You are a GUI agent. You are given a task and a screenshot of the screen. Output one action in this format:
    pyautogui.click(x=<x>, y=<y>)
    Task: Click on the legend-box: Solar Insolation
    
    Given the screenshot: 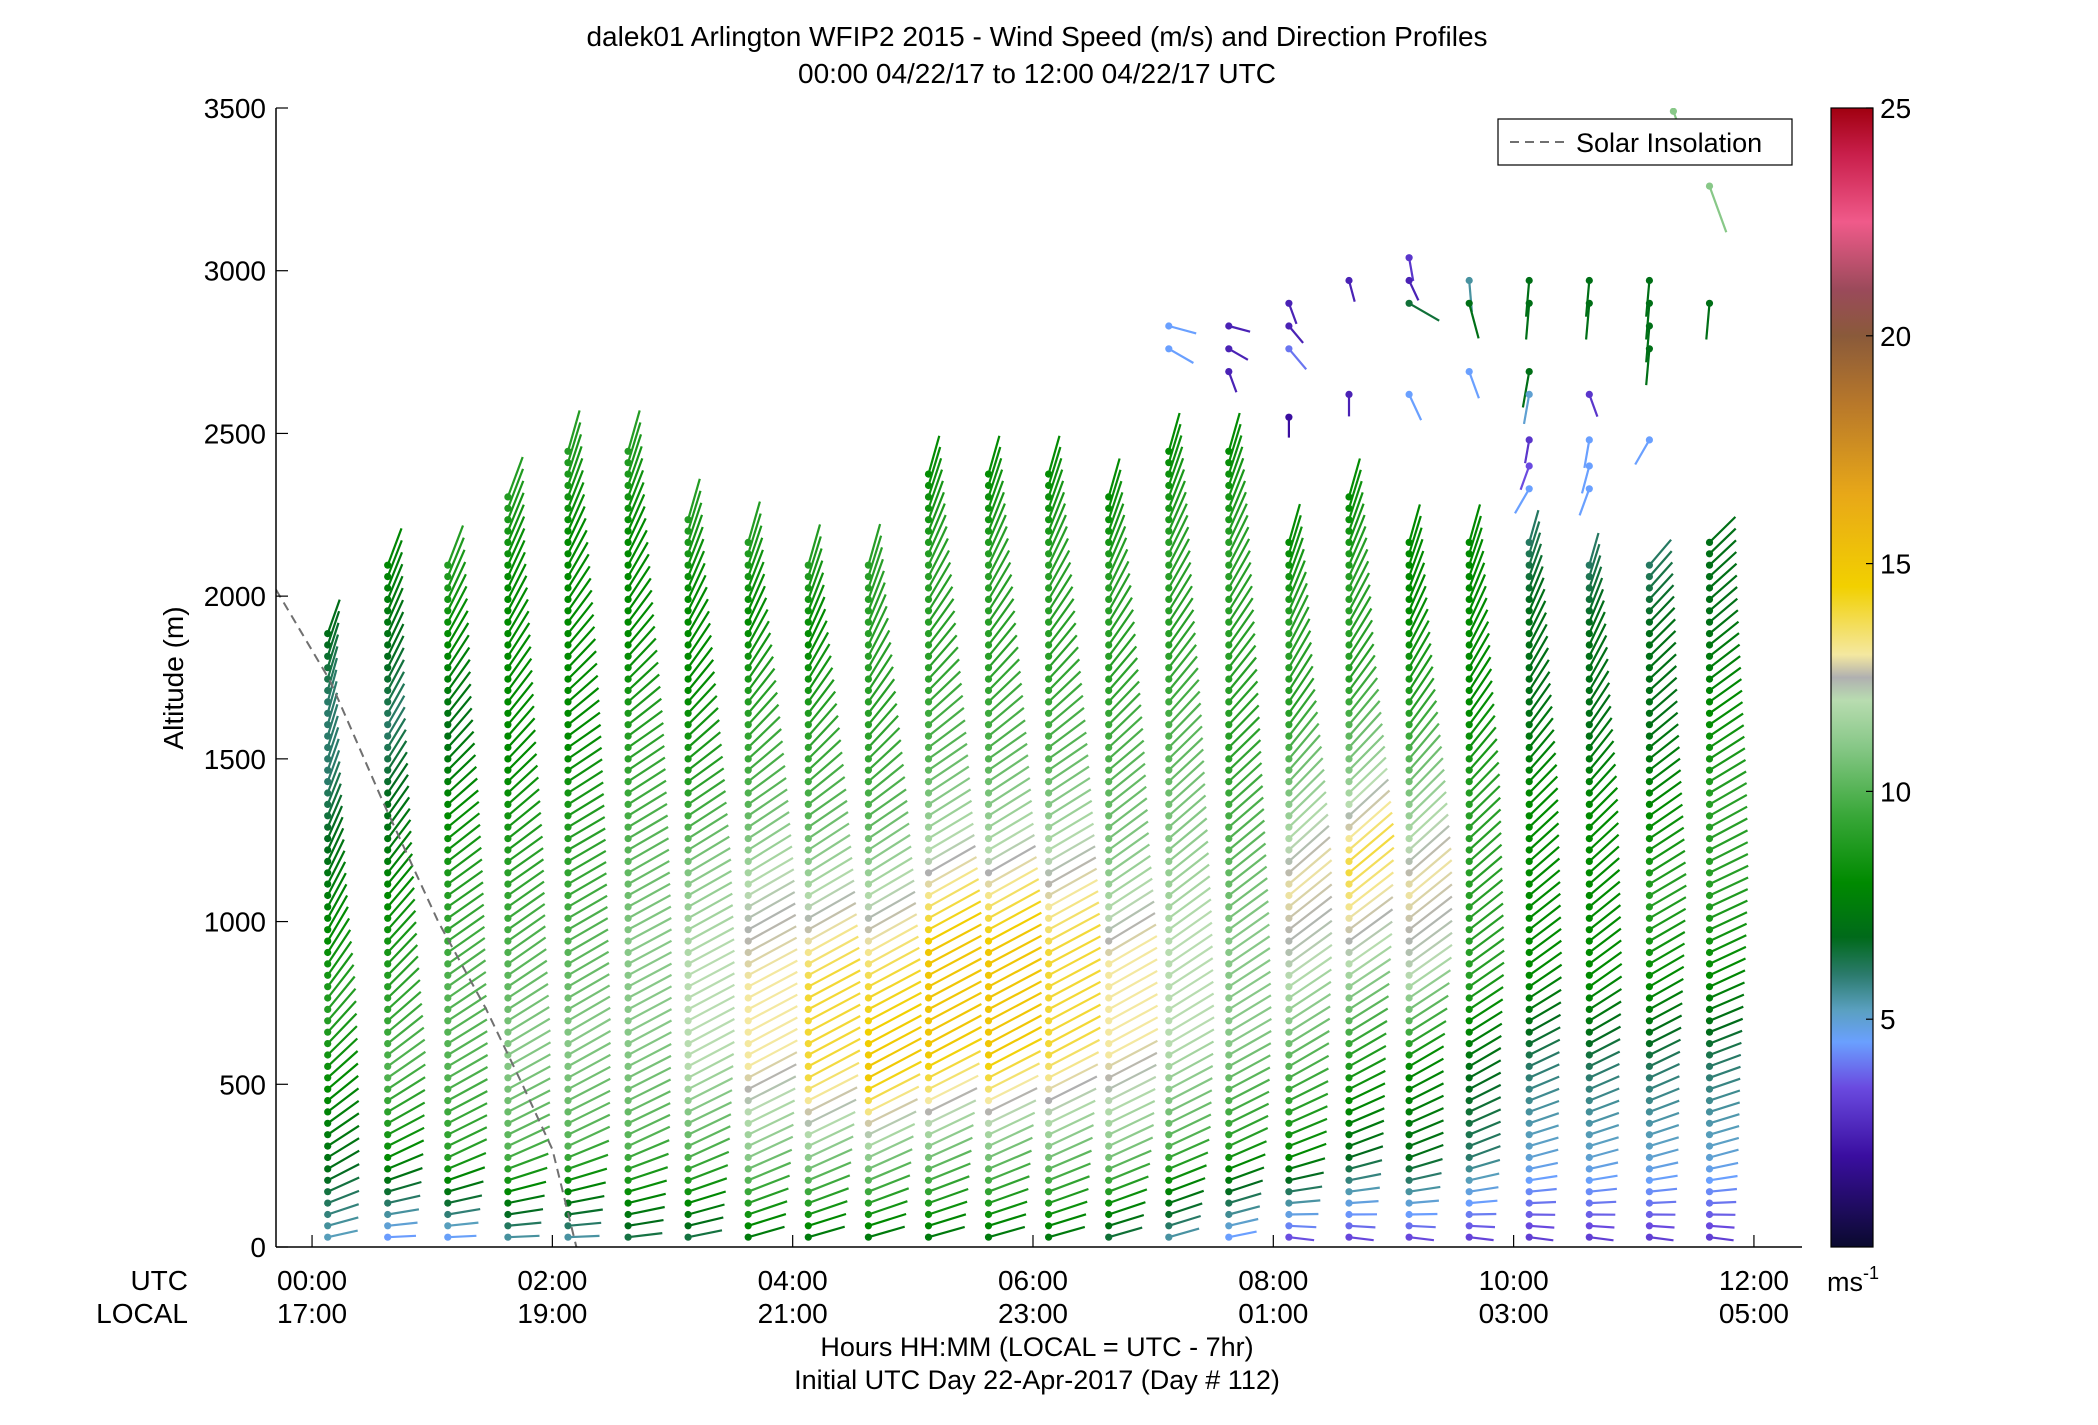 What is the action you would take?
    pyautogui.click(x=1645, y=142)
    